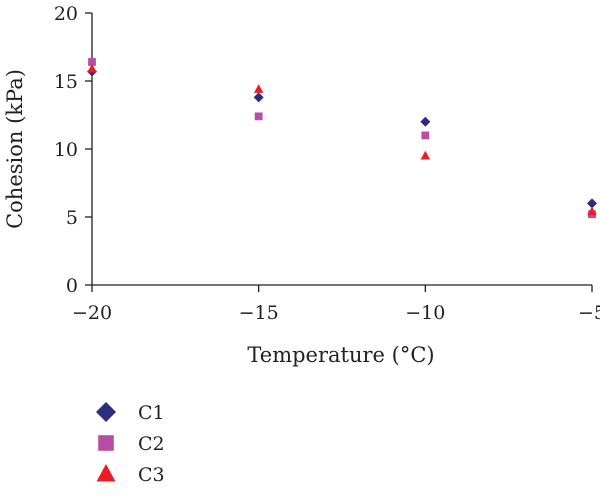 The height and width of the screenshot is (496, 600). Describe the element at coordinates (151, 444) in the screenshot. I see `legend-label-c2: C2` at that location.